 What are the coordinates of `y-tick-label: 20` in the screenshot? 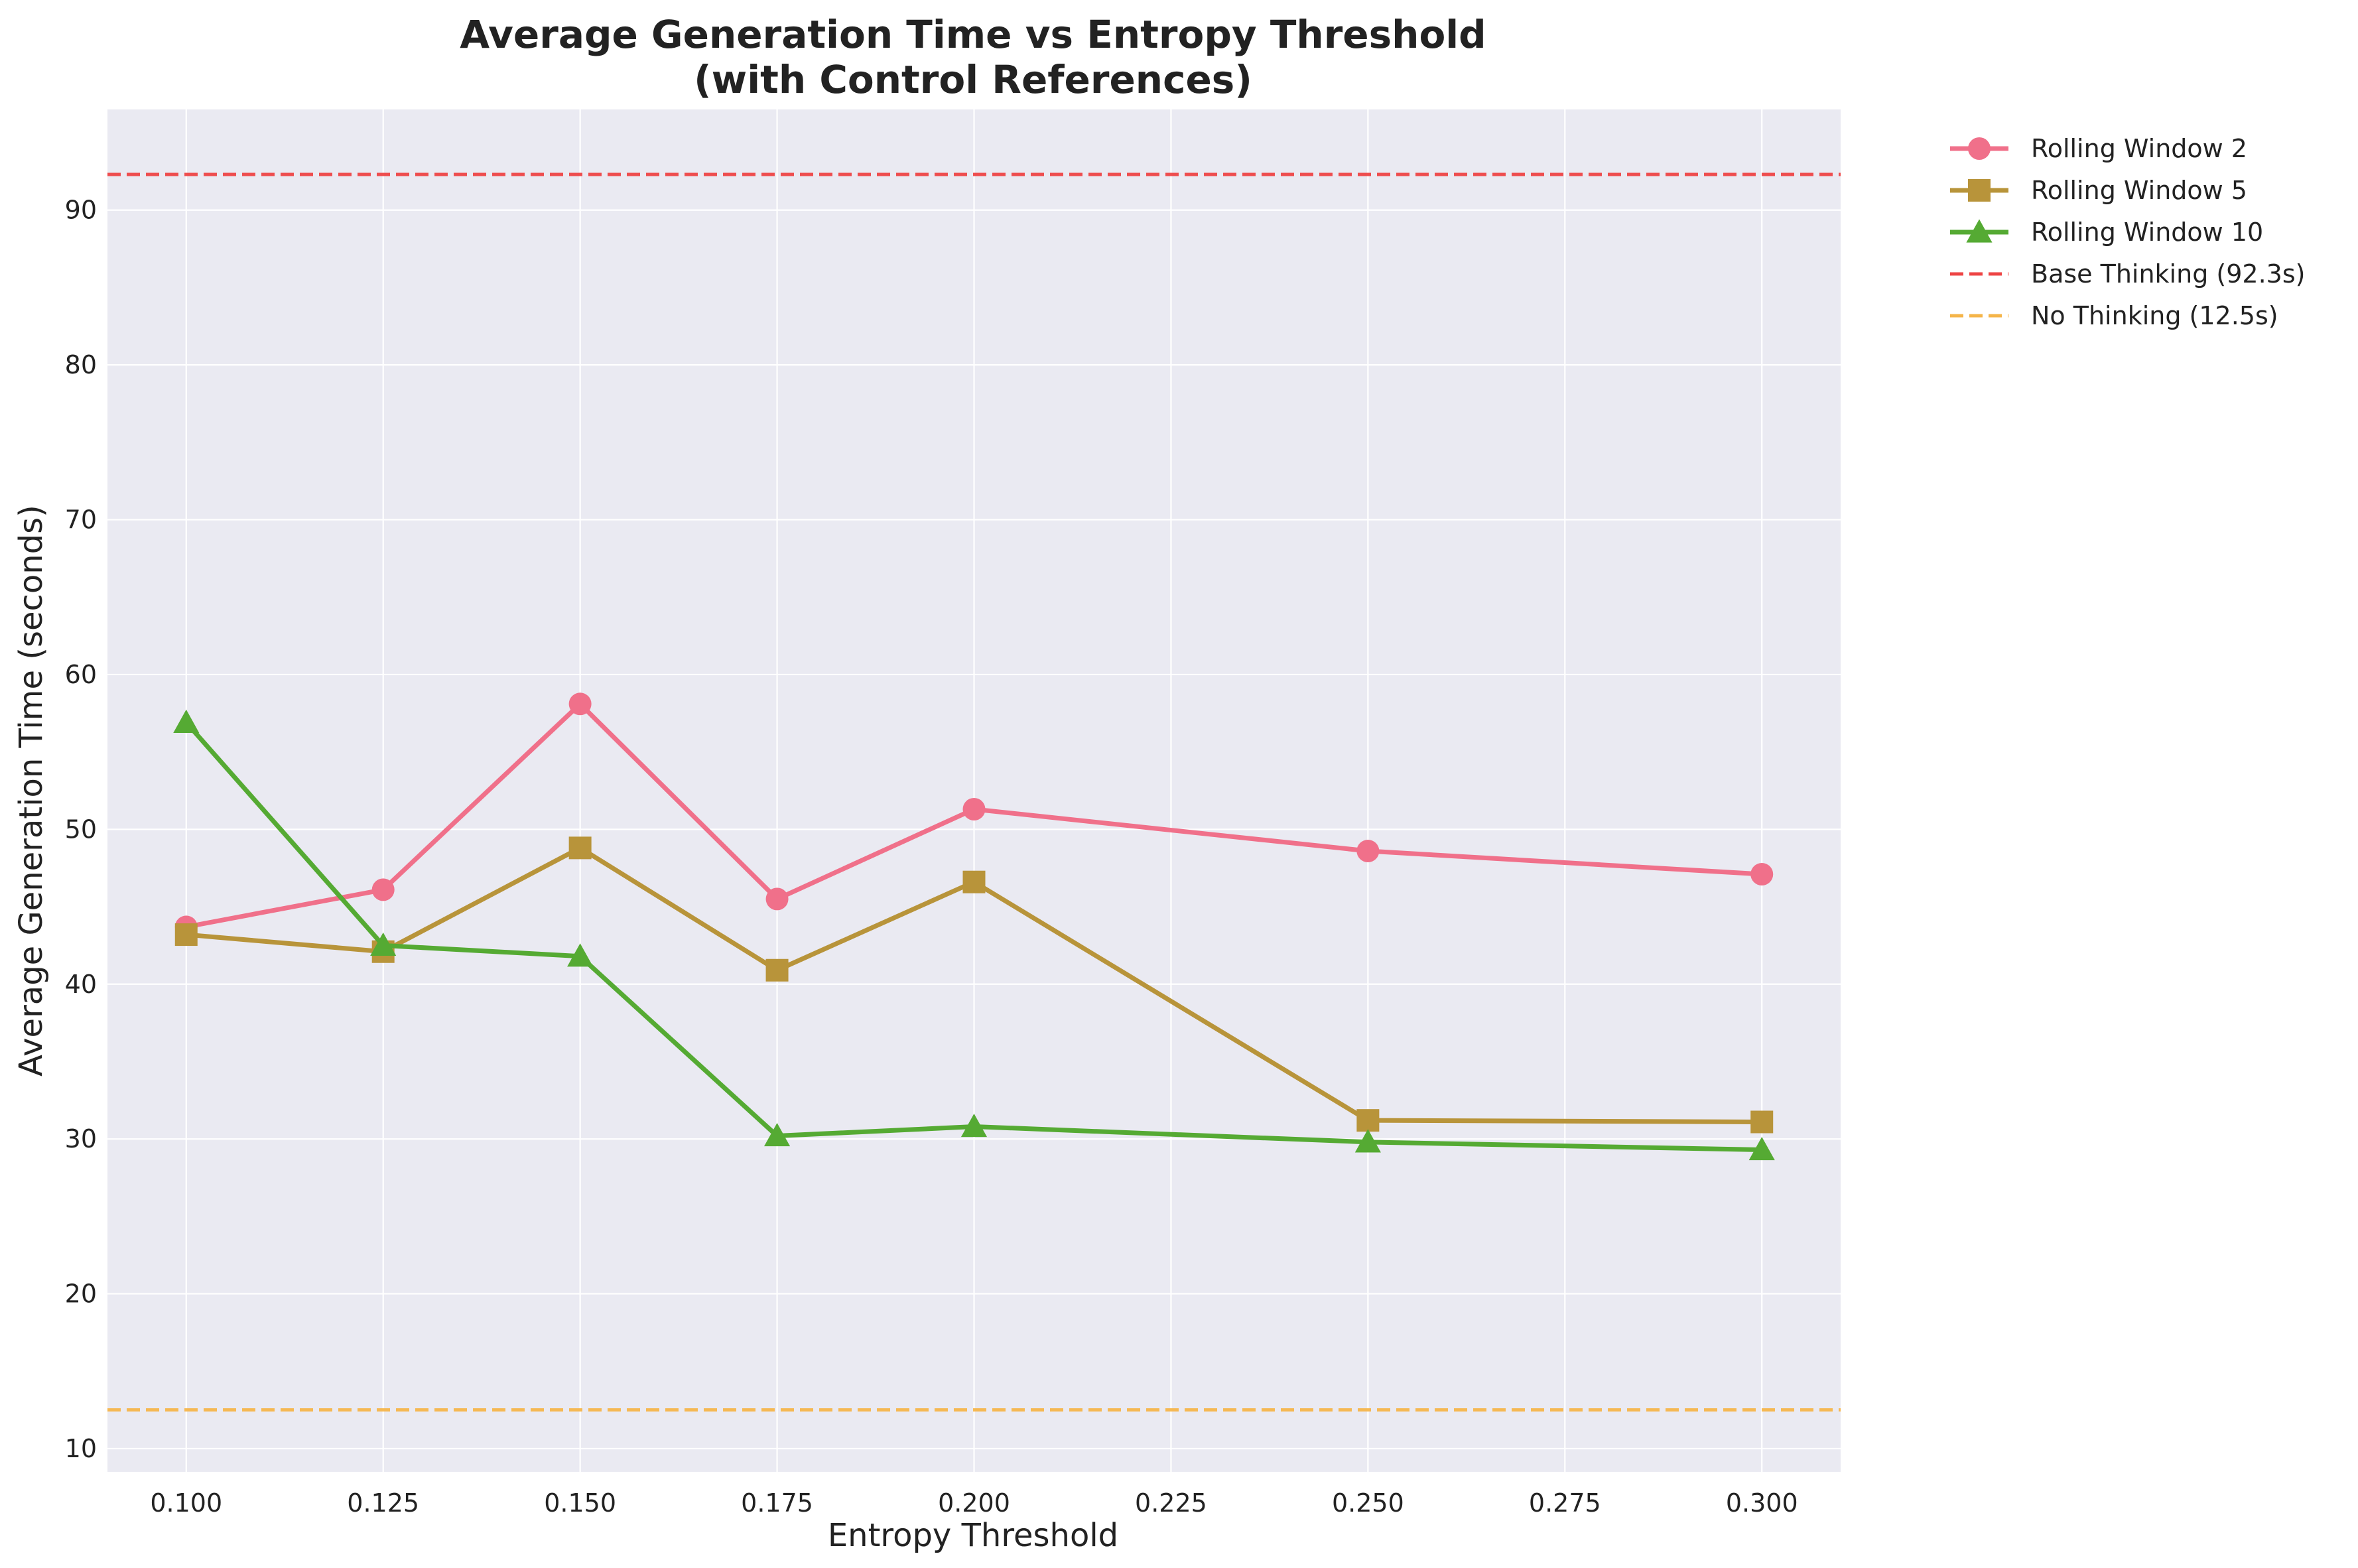 It's located at (81, 1294).